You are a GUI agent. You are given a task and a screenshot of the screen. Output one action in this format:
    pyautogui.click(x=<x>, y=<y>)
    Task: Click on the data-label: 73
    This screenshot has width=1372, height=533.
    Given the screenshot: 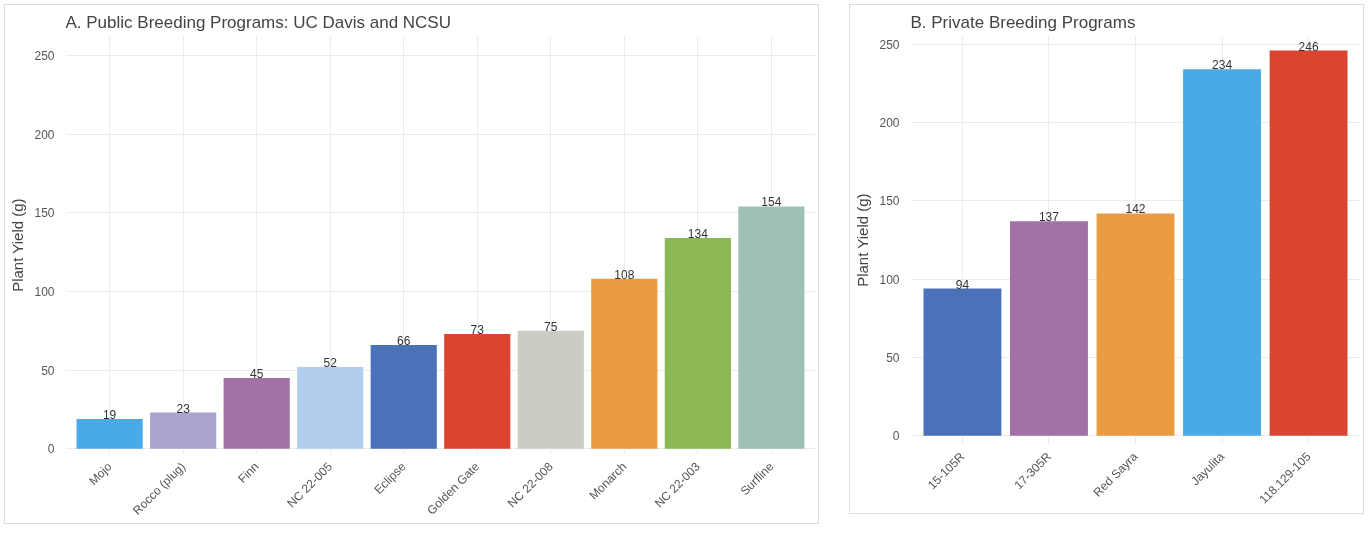 What is the action you would take?
    pyautogui.click(x=477, y=329)
    